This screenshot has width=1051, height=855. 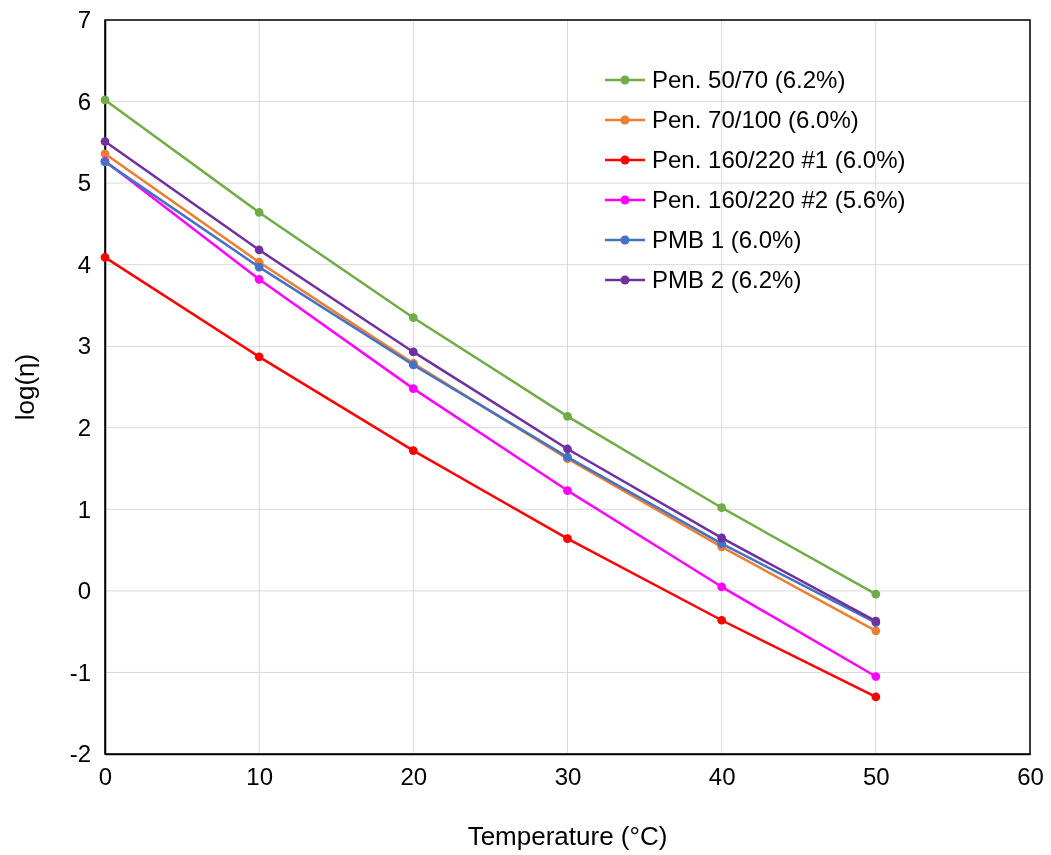 What do you see at coordinates (722, 777) in the screenshot?
I see `x-tick-label: 40` at bounding box center [722, 777].